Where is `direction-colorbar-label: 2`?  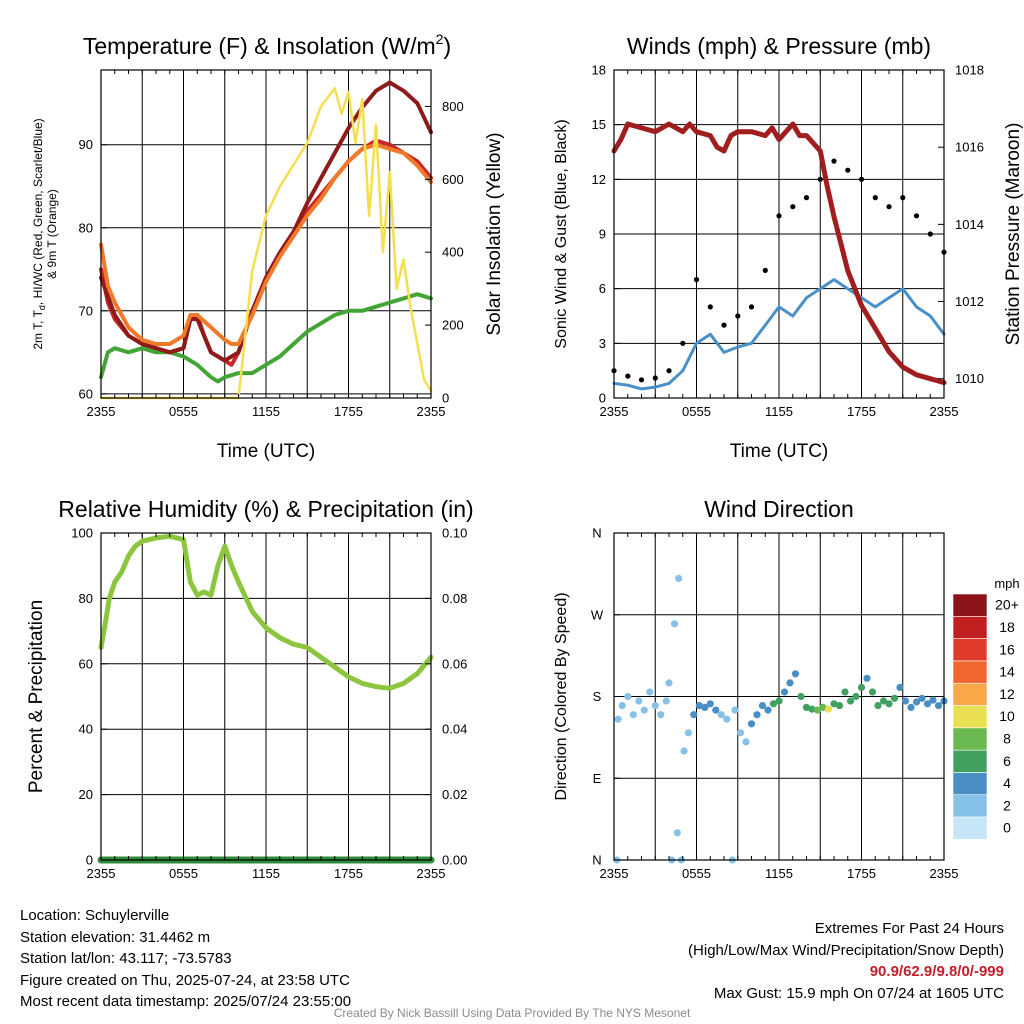 direction-colorbar-label: 2 is located at coordinates (1007, 805).